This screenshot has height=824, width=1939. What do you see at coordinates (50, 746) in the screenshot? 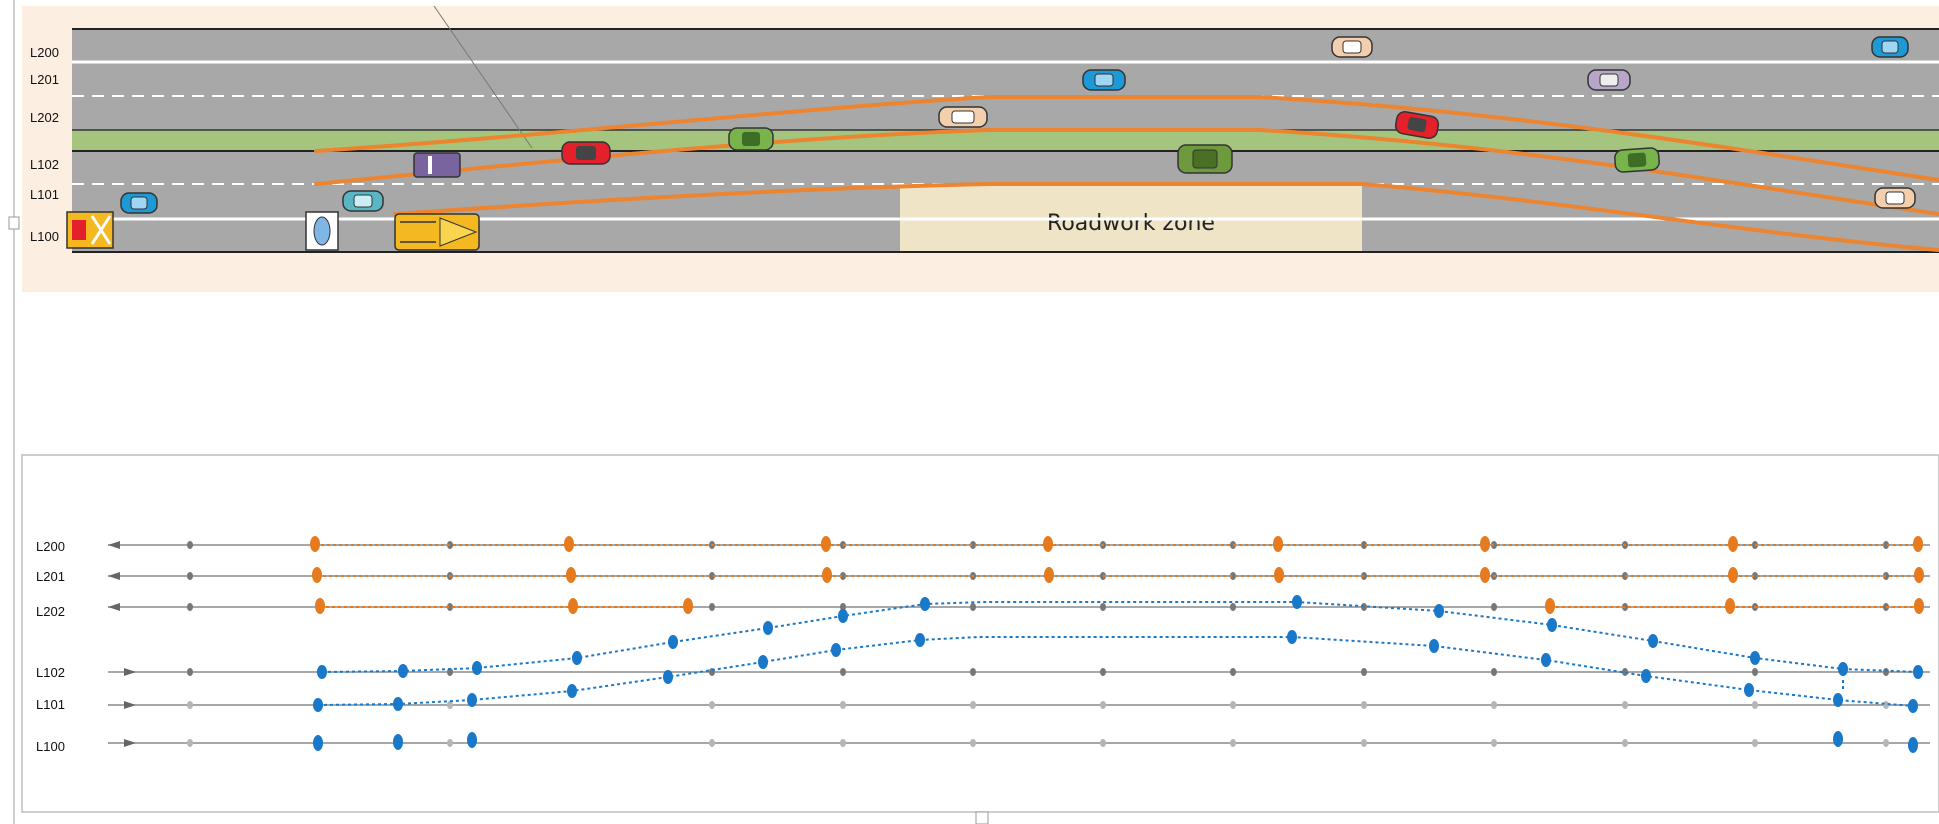
I see `graph-lane-label: L100` at bounding box center [50, 746].